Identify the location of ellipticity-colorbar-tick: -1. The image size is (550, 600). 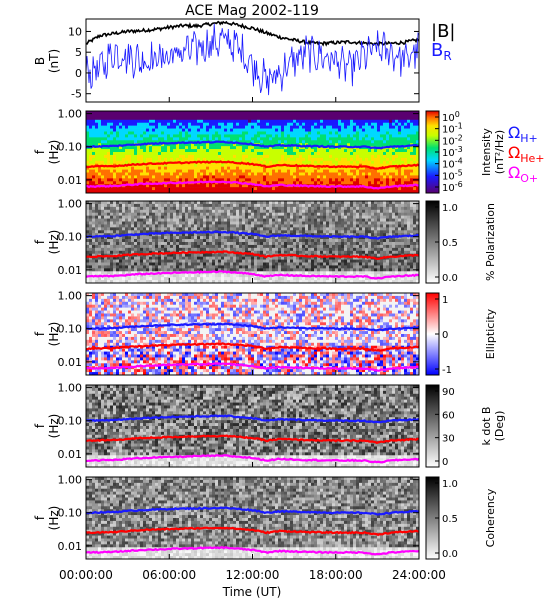
(447, 370).